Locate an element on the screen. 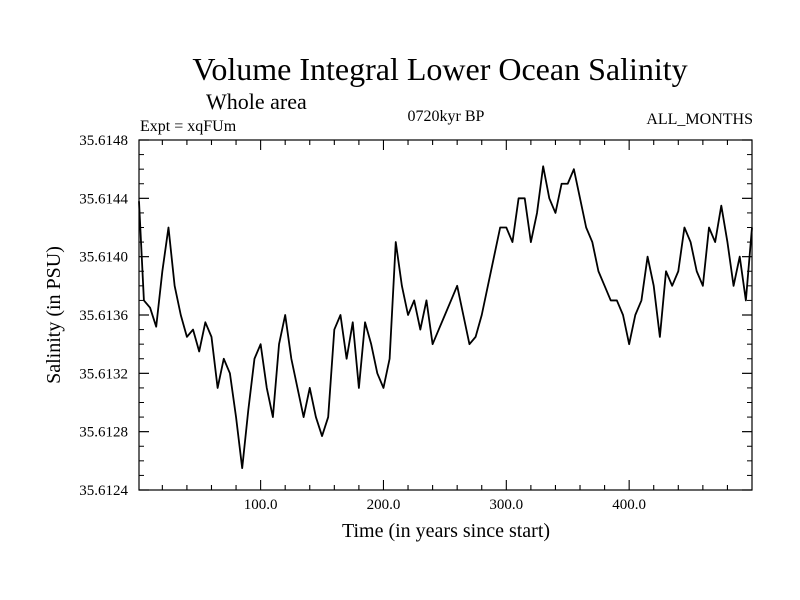  y-tick-label: 35.6124 is located at coordinates (103, 491).